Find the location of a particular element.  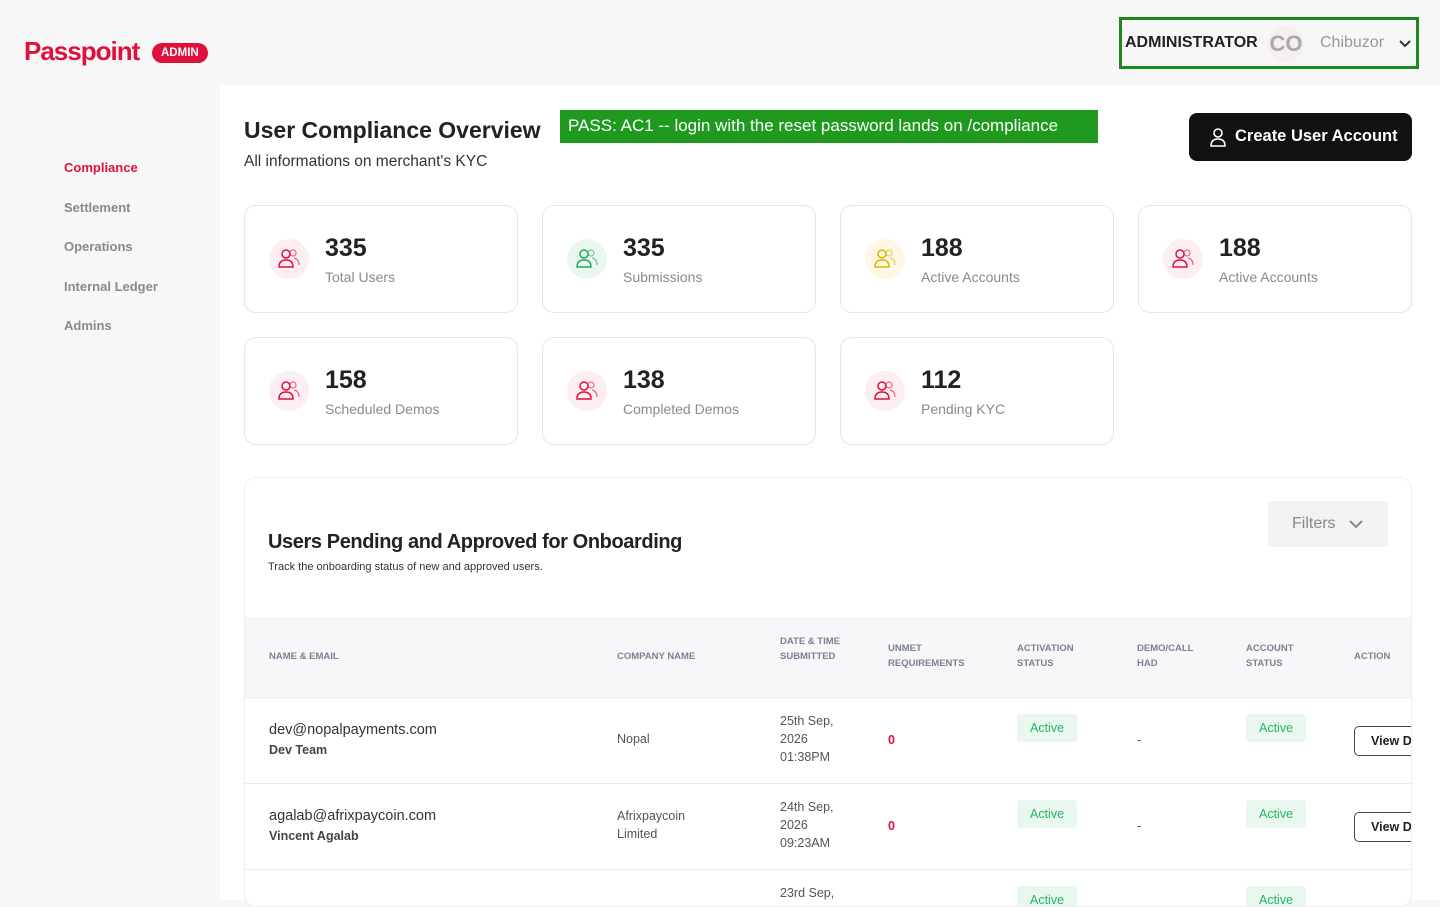

page-subtitle: All informations on merchant's KYC is located at coordinates (366, 161).